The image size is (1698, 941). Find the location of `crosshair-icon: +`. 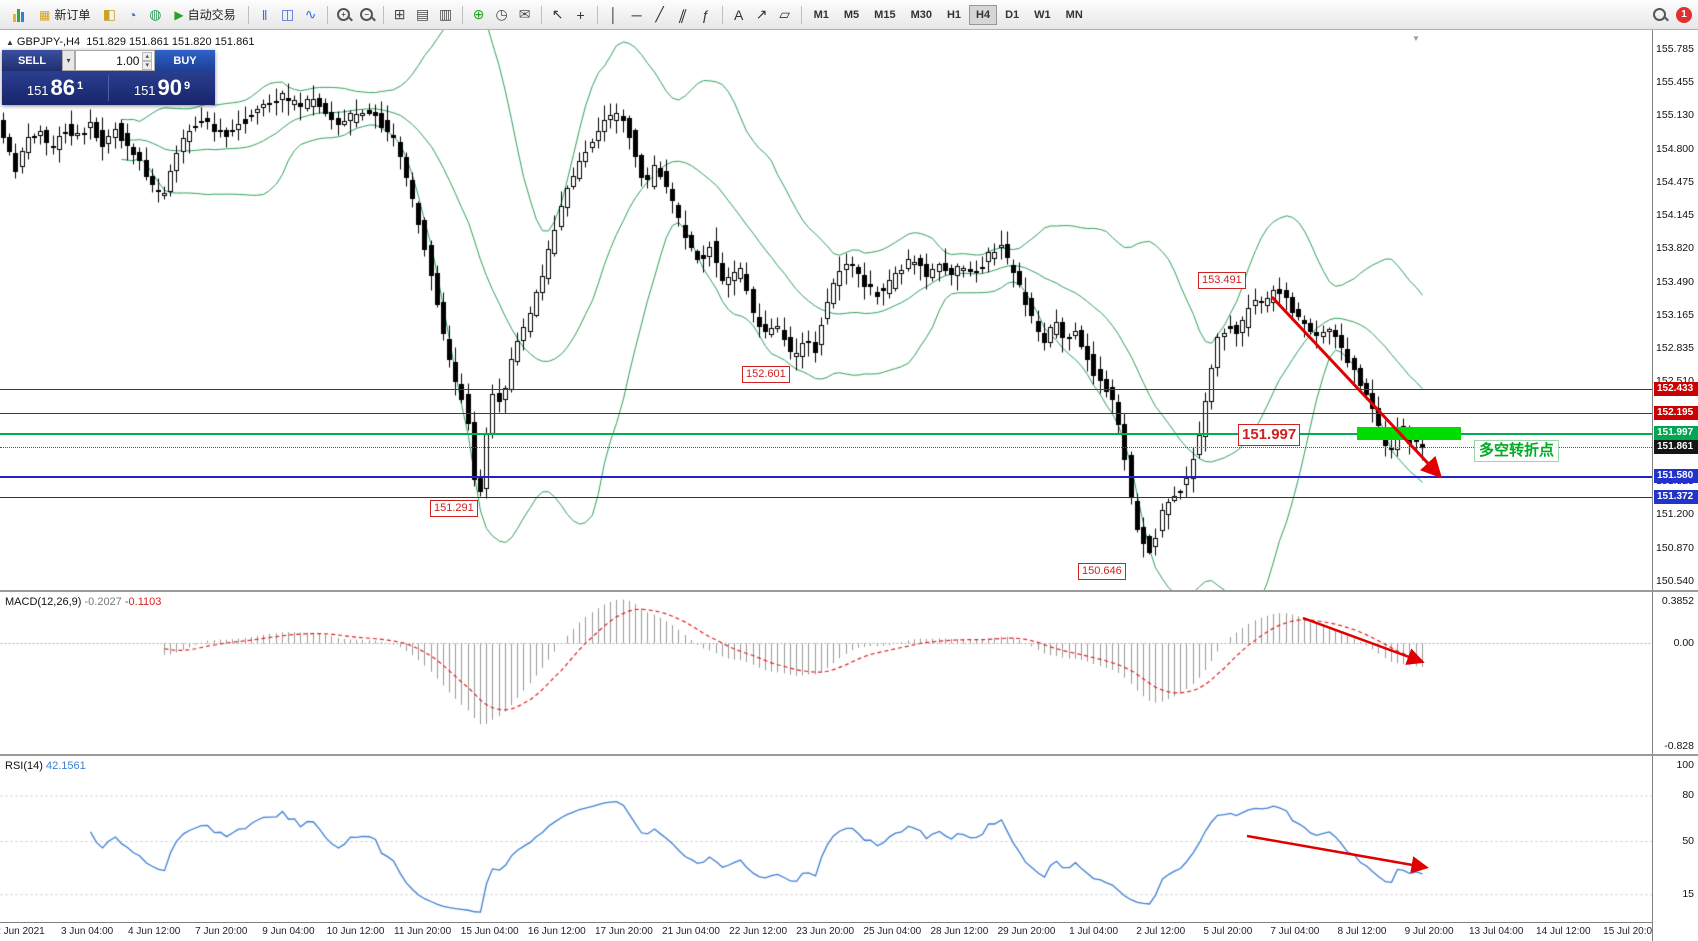

crosshair-icon: + is located at coordinates (580, 14).